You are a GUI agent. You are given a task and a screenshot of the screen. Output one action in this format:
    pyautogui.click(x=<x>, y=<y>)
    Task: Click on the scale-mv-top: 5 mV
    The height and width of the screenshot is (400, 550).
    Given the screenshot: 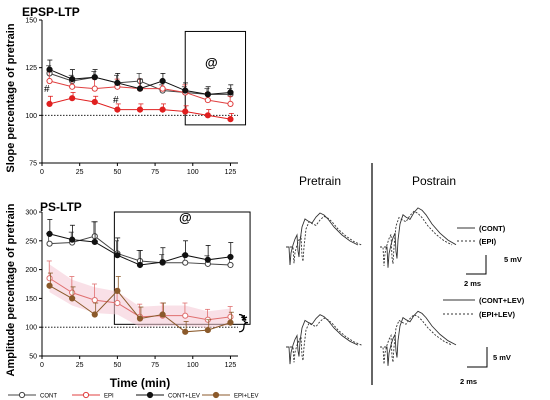 What is the action you would take?
    pyautogui.click(x=513, y=259)
    